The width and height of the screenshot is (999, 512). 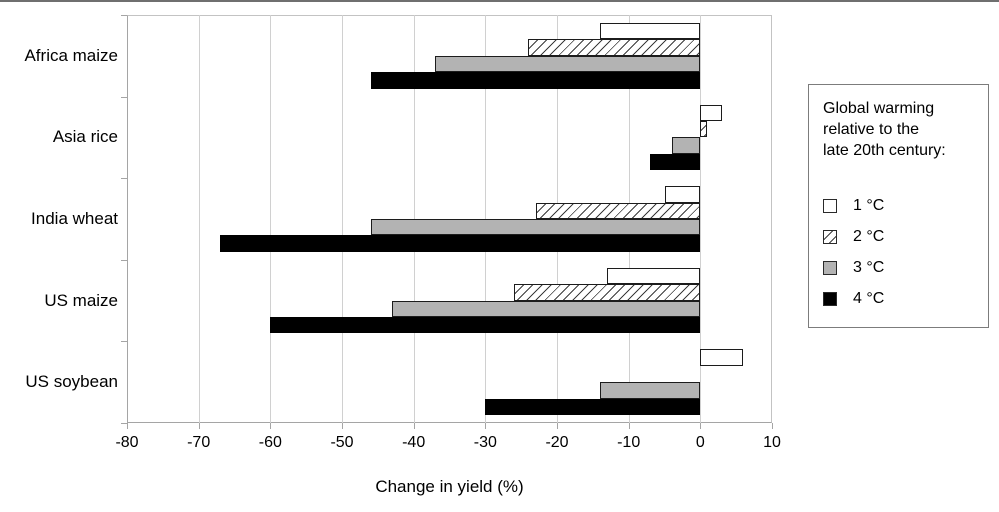 I want to click on x-tick-label: -70, so click(x=199, y=442).